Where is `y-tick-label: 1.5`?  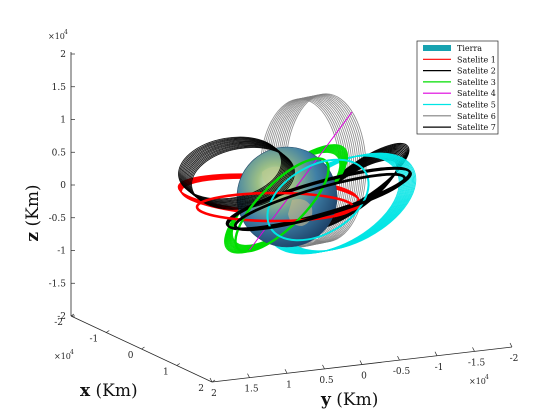
y-tick-label: 1.5 is located at coordinates (251, 390).